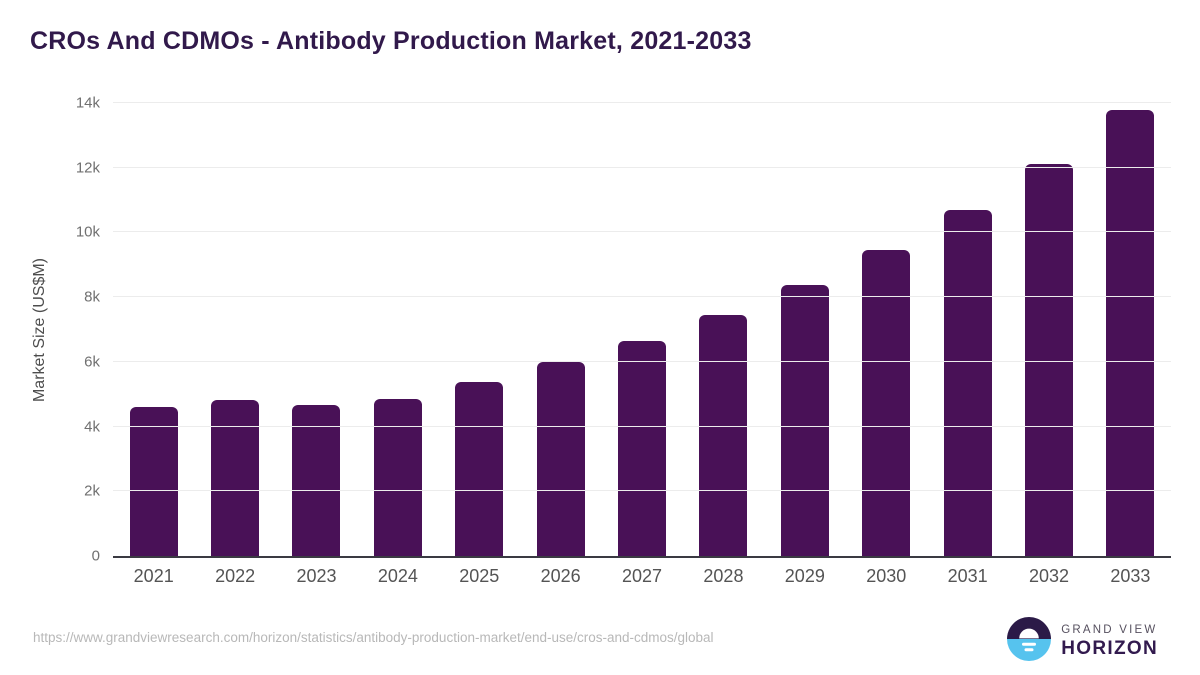 The height and width of the screenshot is (675, 1200). I want to click on bar-2028, so click(723, 435).